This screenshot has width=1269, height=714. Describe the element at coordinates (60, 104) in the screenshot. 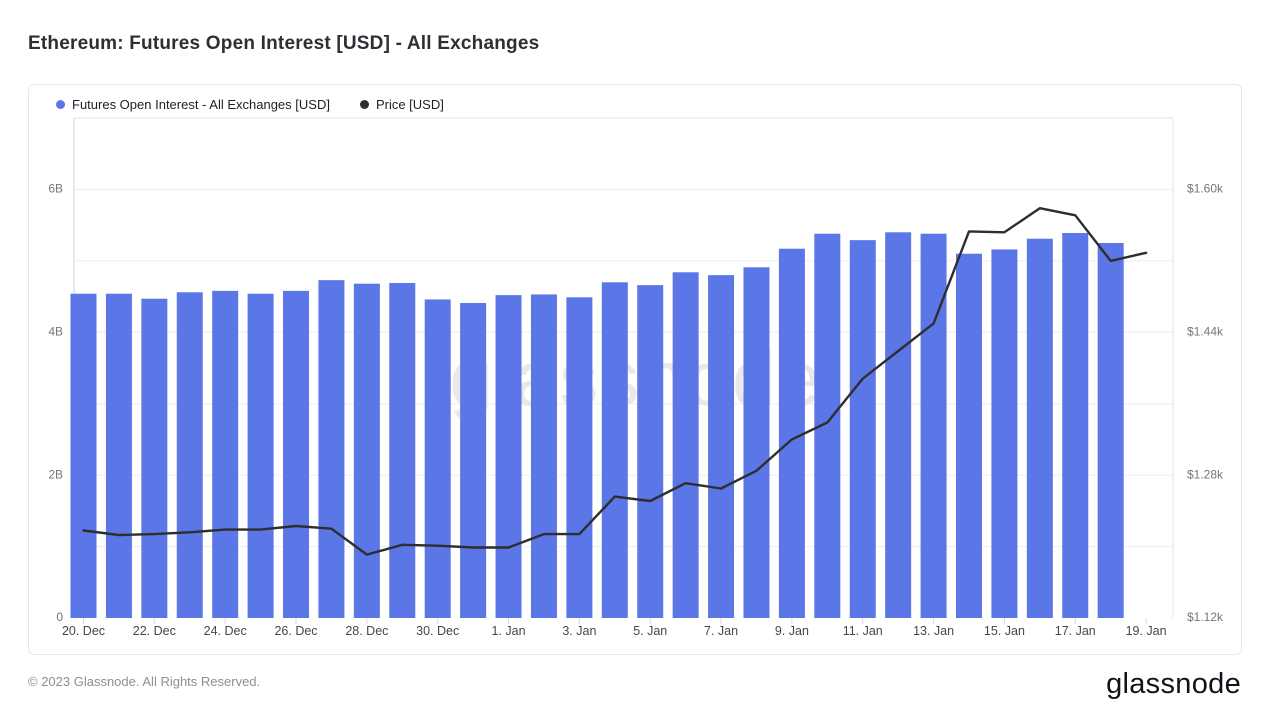

I see `legend-dot-open-interest-icon` at that location.